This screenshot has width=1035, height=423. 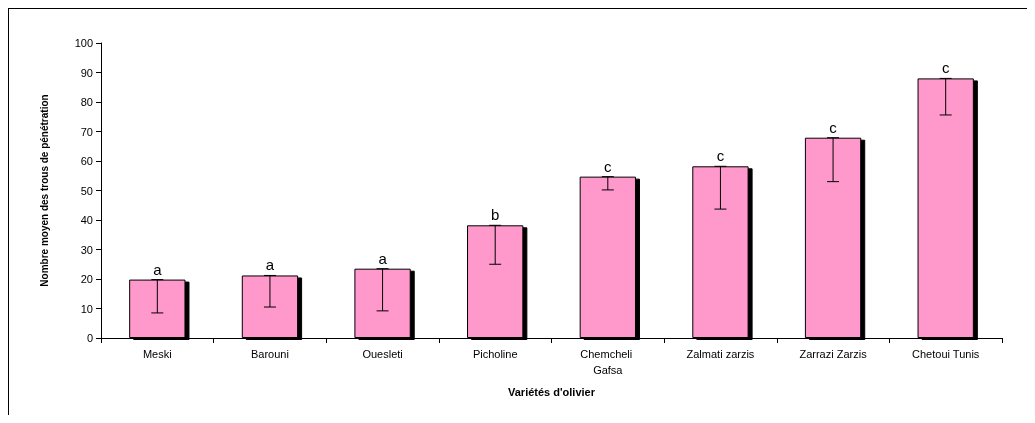 I want to click on x-tick-label: Zalmati zarzis, so click(x=720, y=354).